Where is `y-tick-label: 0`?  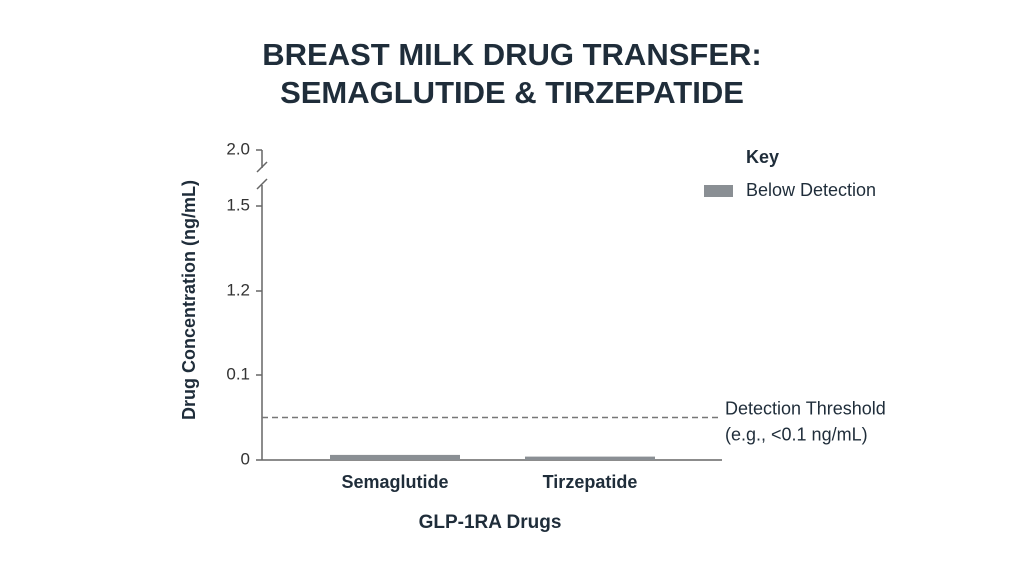 y-tick-label: 0 is located at coordinates (245, 458).